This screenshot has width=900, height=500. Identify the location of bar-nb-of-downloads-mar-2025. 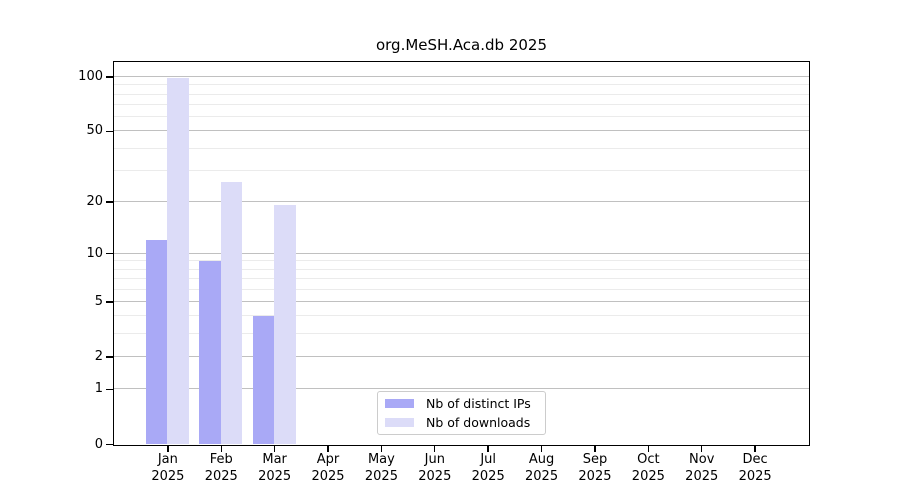
(285, 324).